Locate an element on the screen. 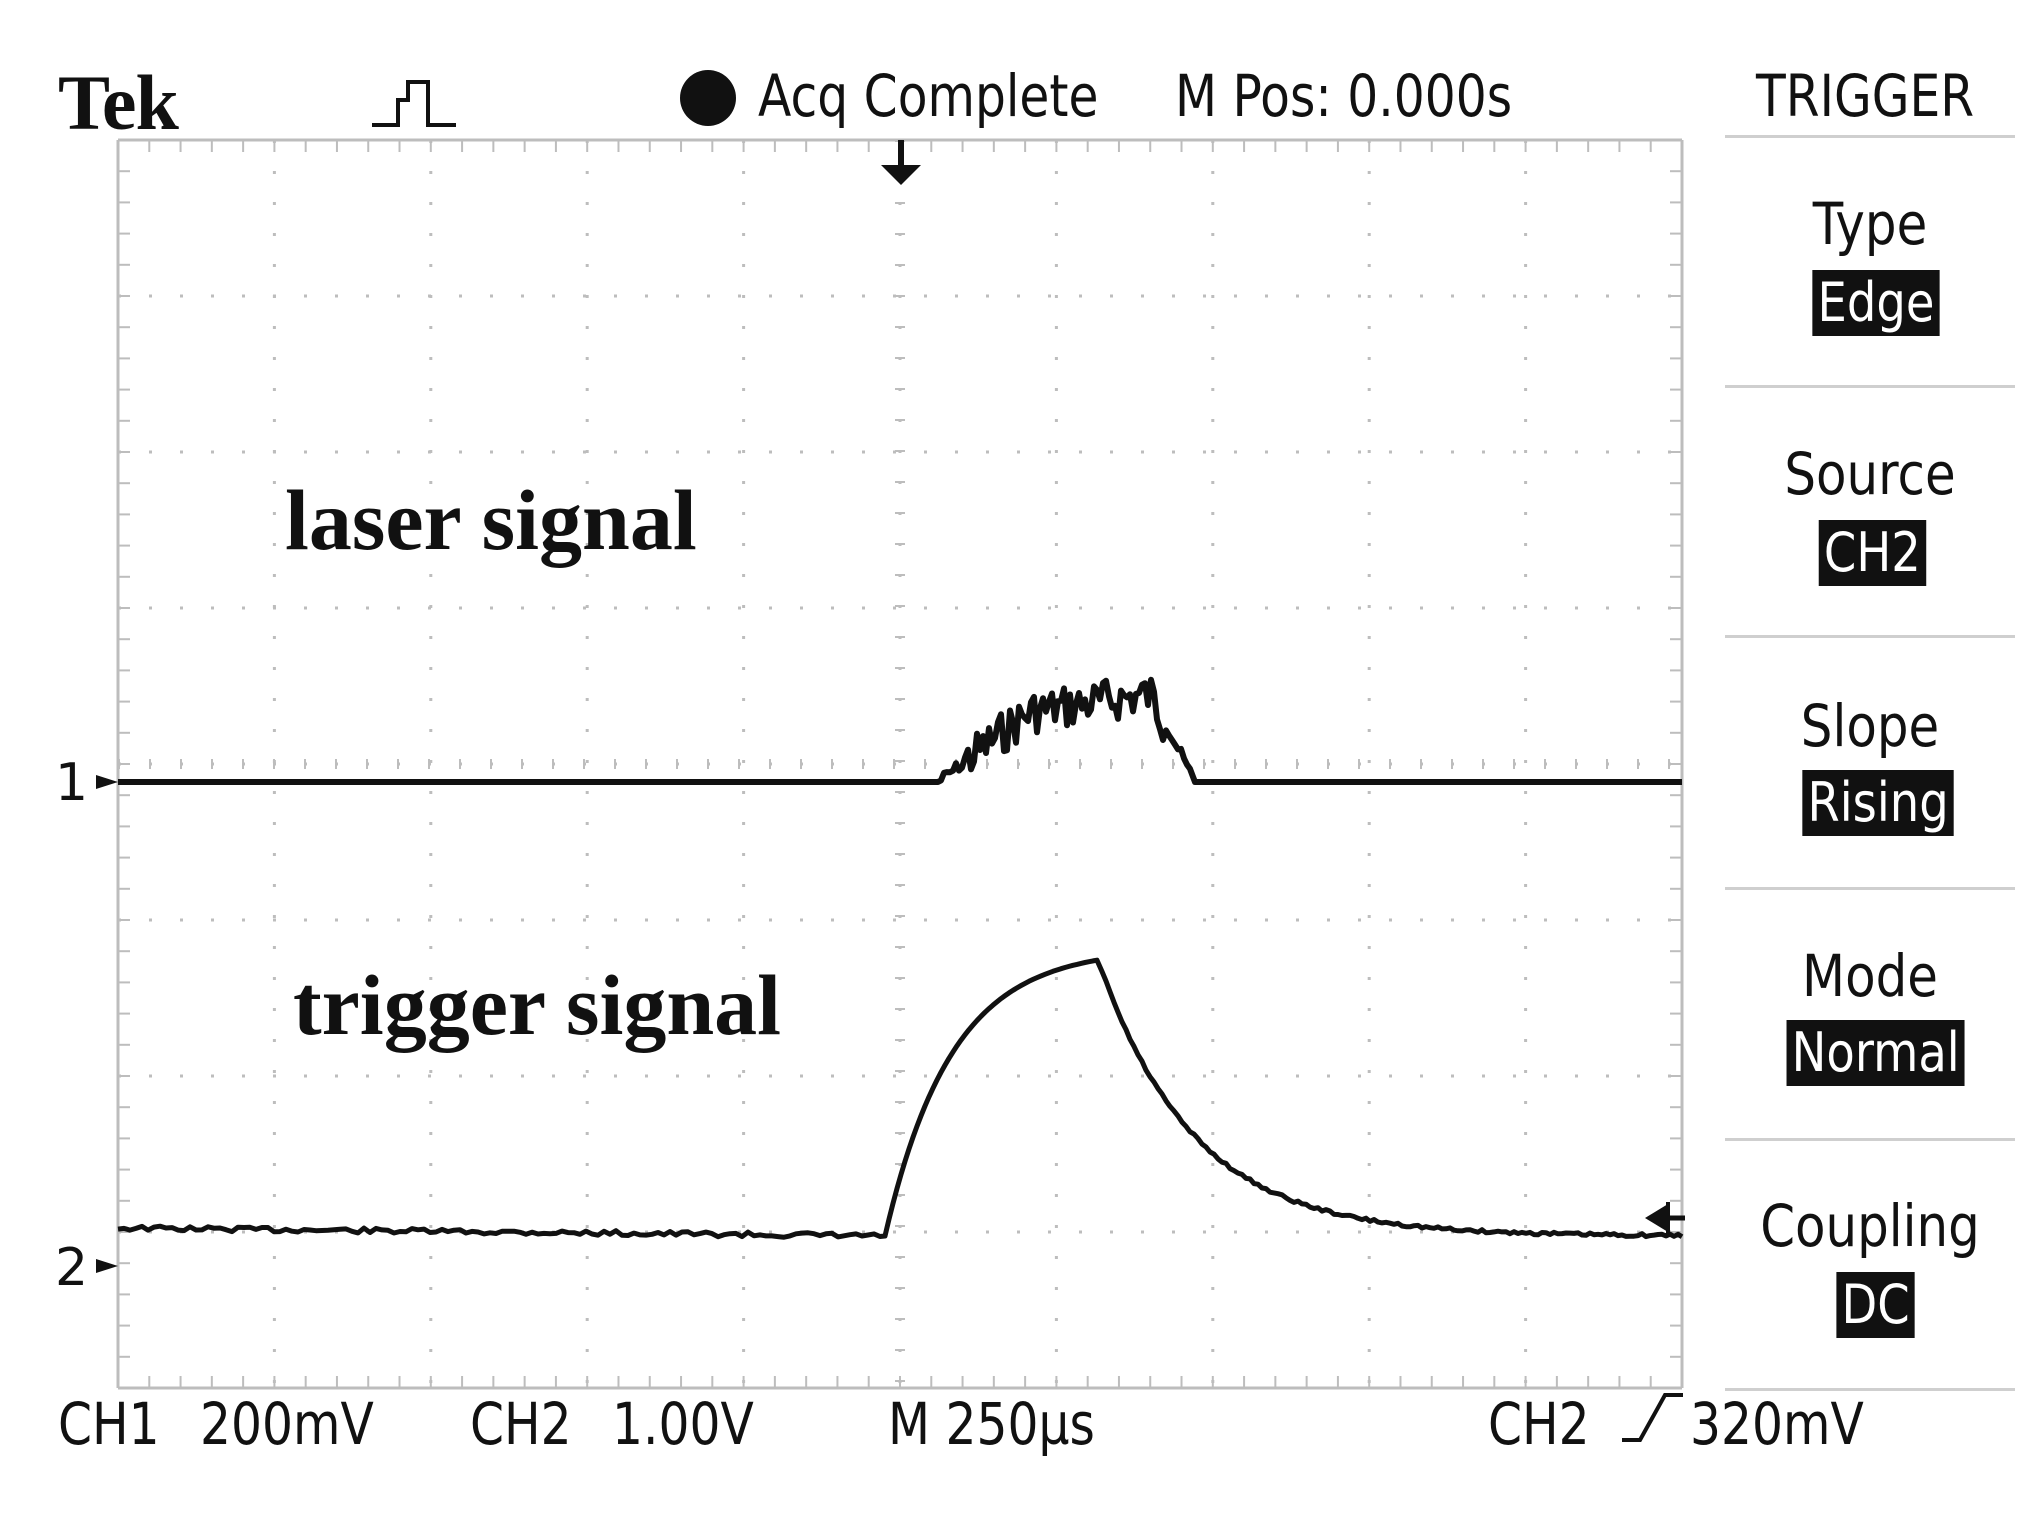  menu-label-source: Source is located at coordinates (1870, 474).